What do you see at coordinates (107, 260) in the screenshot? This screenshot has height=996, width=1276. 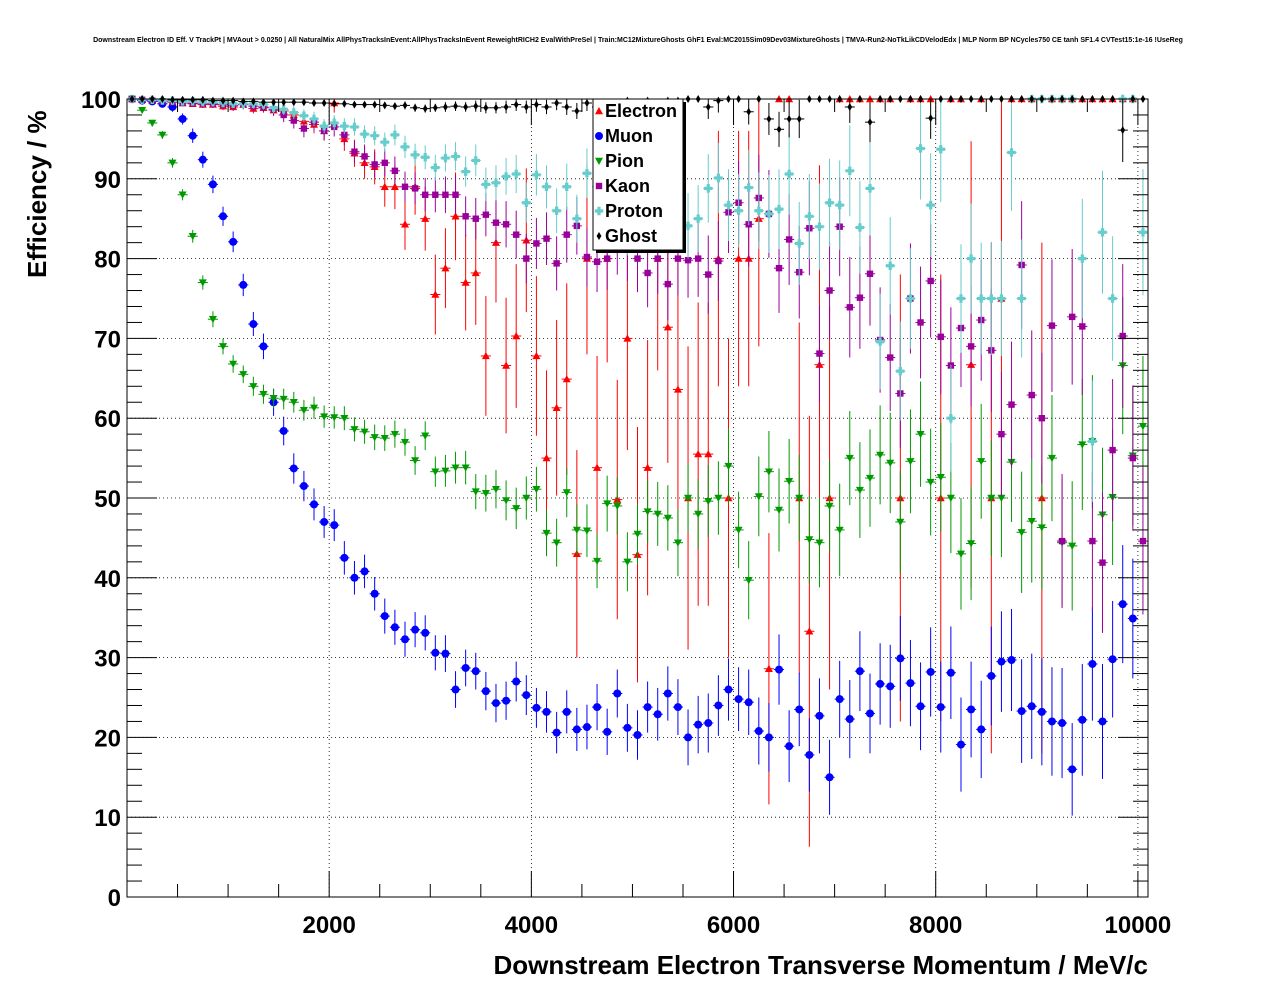 I see `y-tick-label: 80` at bounding box center [107, 260].